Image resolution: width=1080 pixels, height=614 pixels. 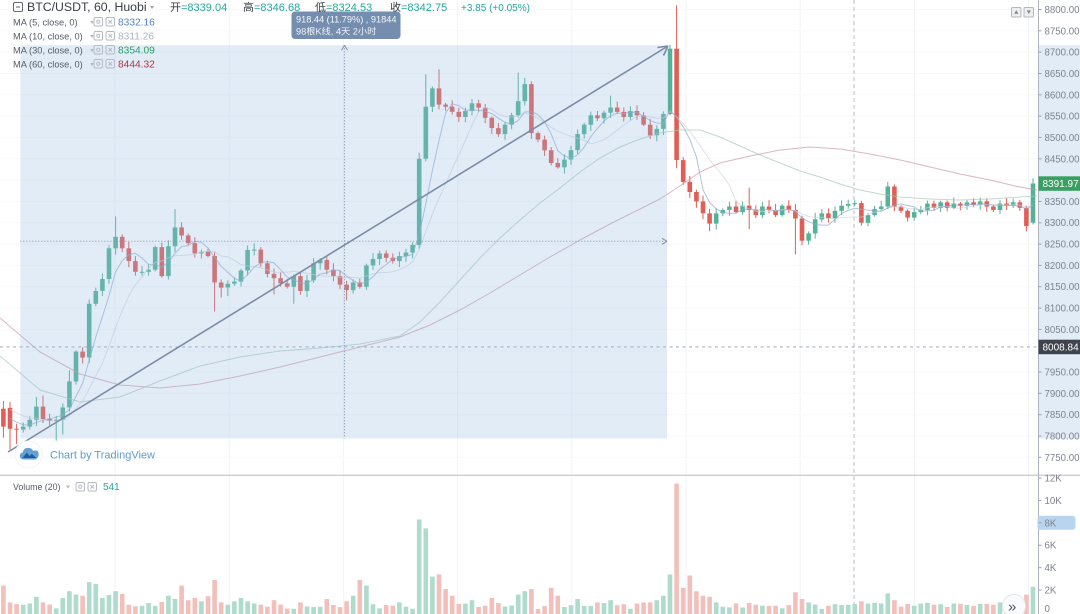 I want to click on svg-text: 6K, so click(x=1051, y=546).